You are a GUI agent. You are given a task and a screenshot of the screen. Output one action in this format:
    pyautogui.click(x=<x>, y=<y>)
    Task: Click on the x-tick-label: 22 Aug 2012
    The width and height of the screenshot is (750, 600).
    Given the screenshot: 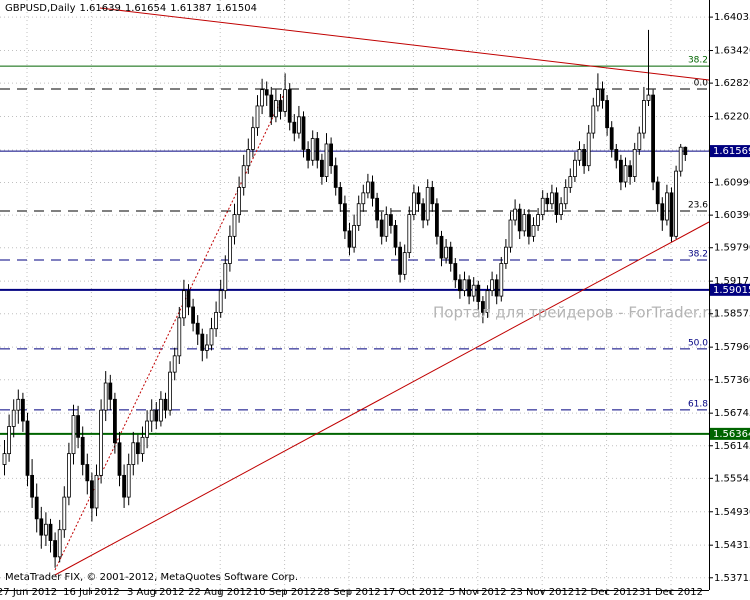 What is the action you would take?
    pyautogui.click(x=220, y=592)
    